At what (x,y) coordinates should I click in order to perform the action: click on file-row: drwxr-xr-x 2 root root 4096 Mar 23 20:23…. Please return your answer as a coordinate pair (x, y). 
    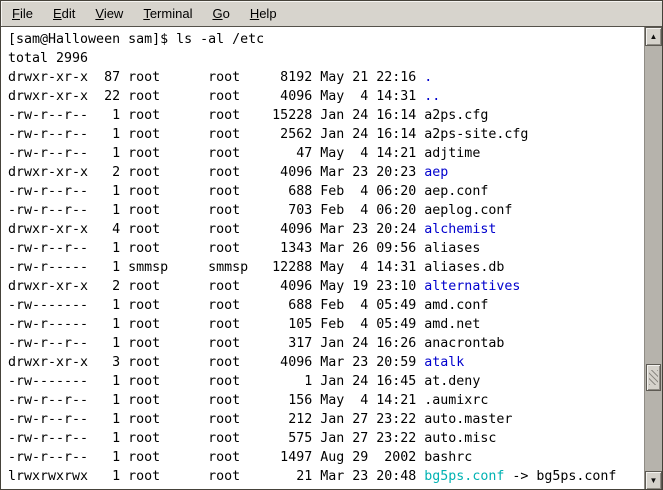
    Looking at the image, I should click on (326, 172).